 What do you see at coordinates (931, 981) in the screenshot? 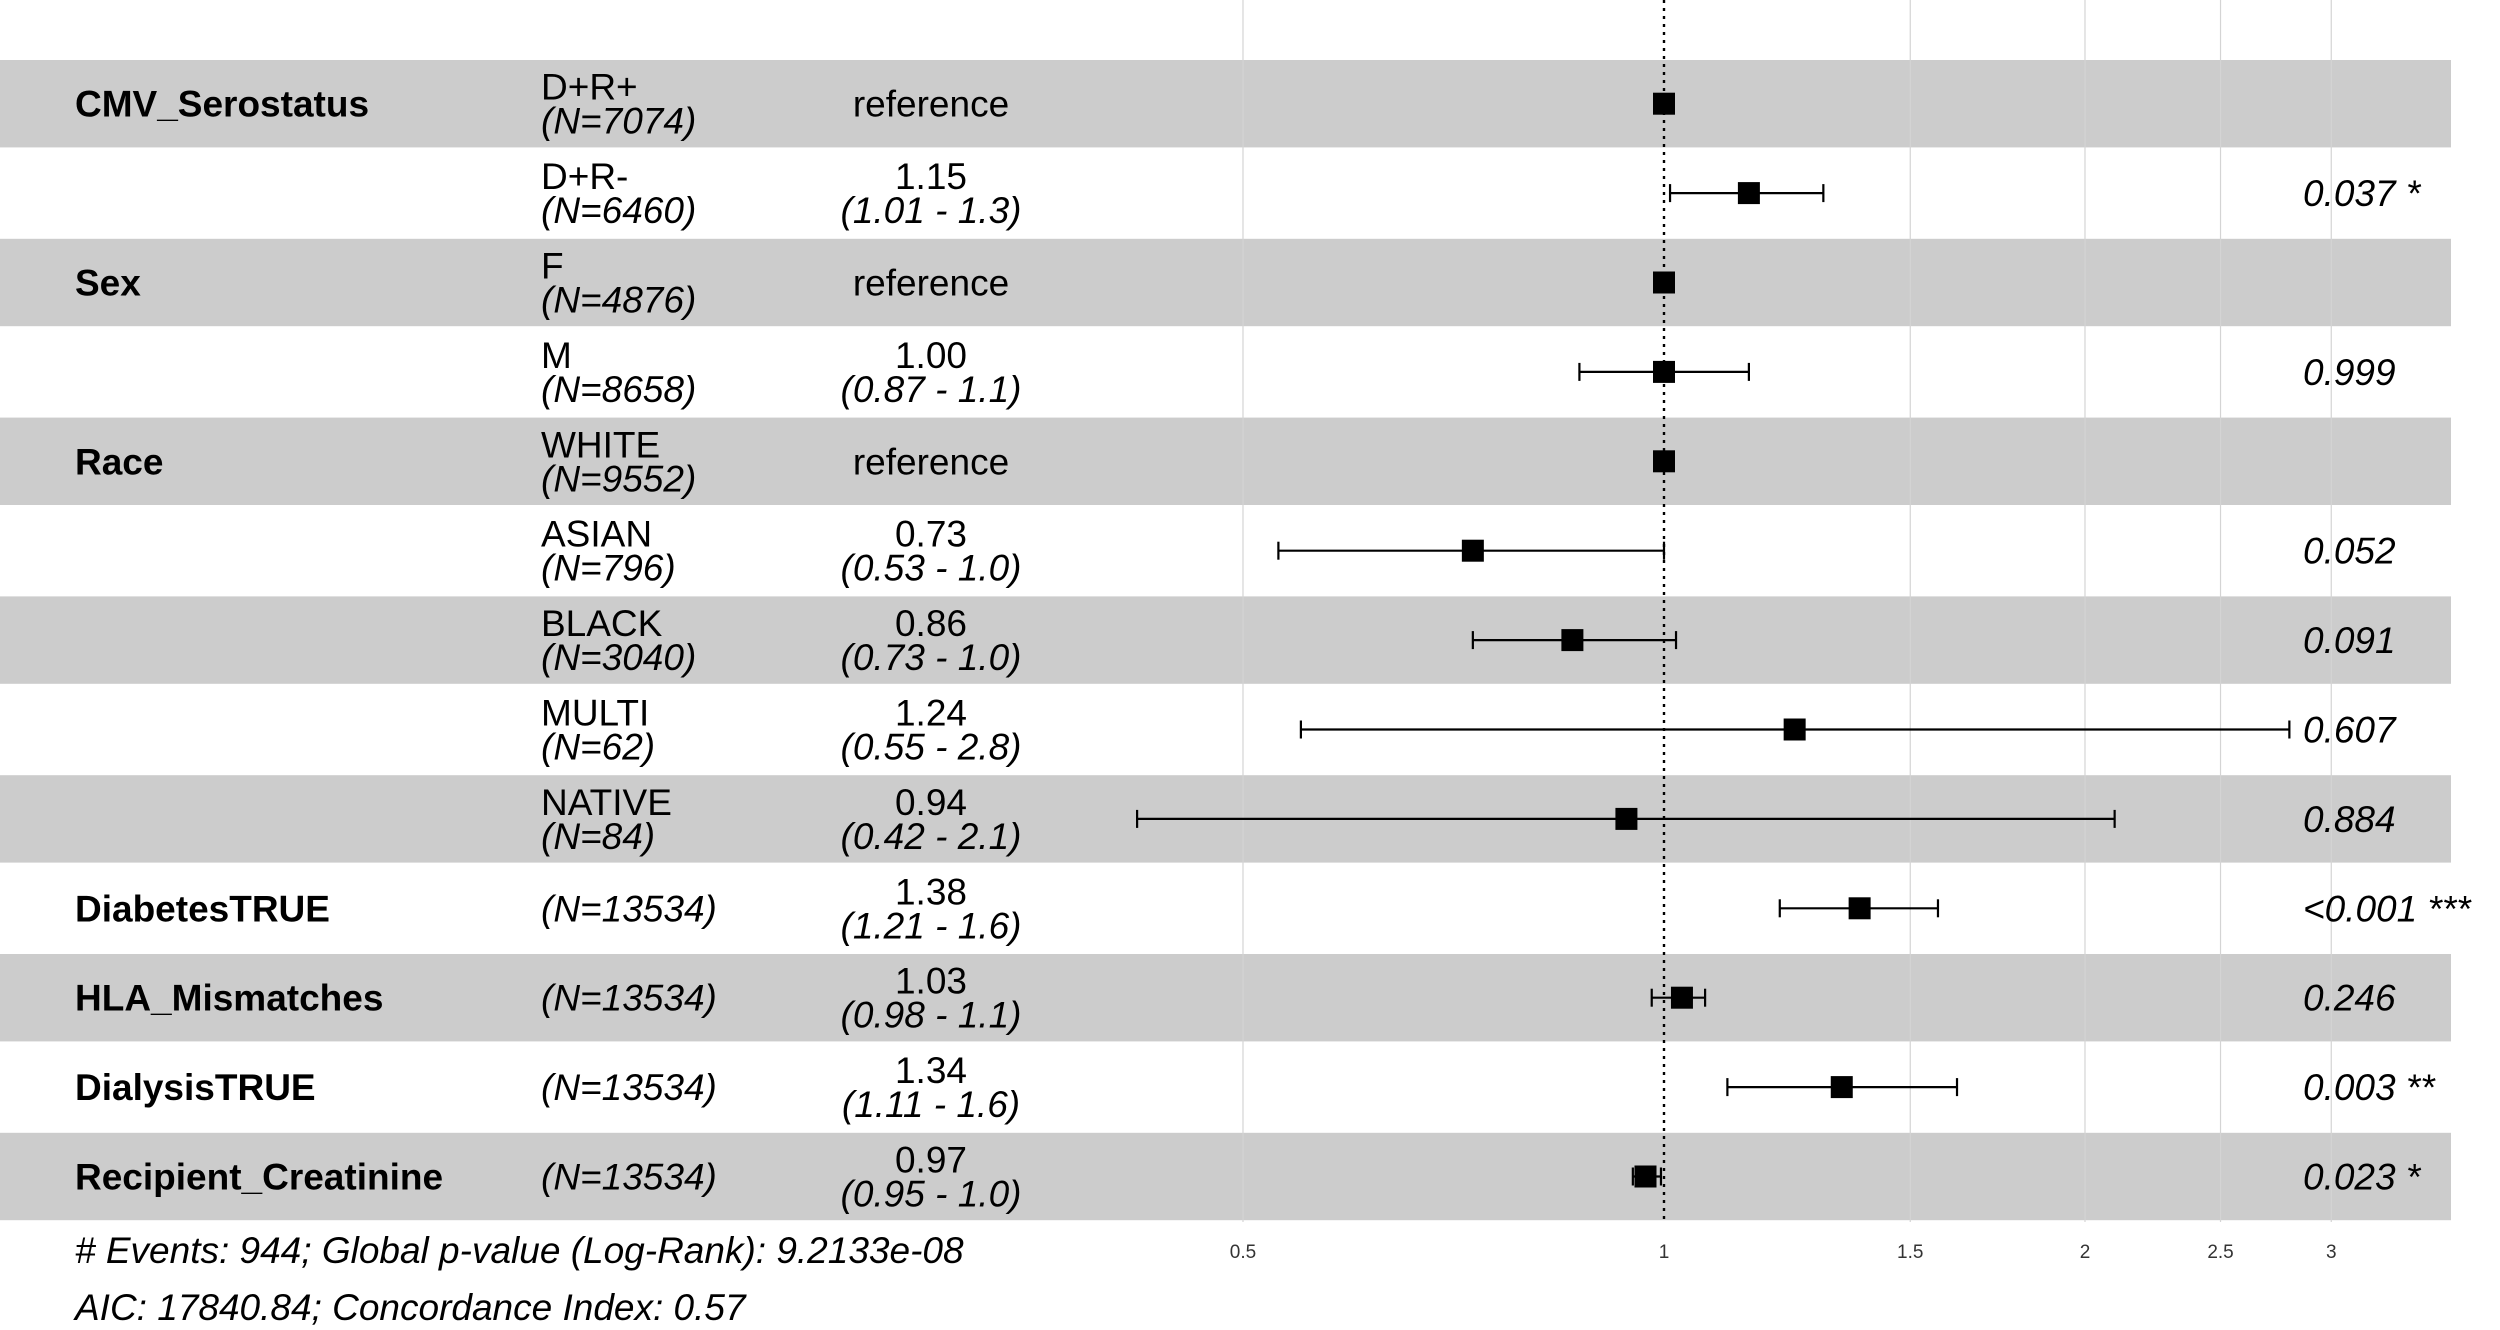
I see `hr-label: 1.03` at bounding box center [931, 981].